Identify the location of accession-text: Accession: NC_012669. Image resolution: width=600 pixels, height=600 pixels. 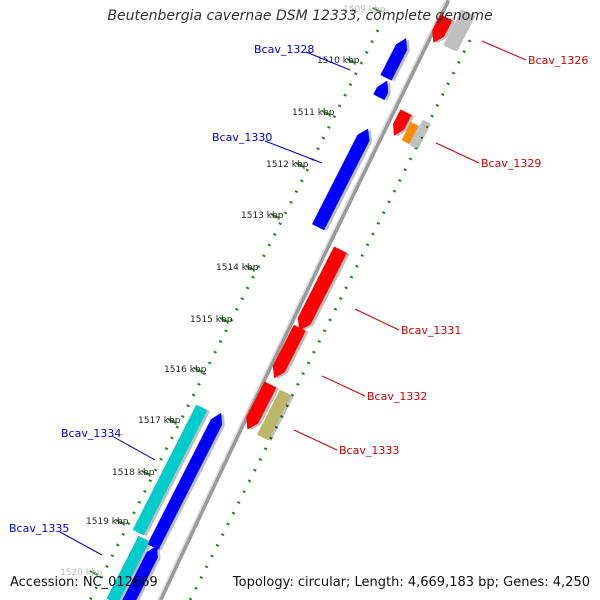
(84, 582).